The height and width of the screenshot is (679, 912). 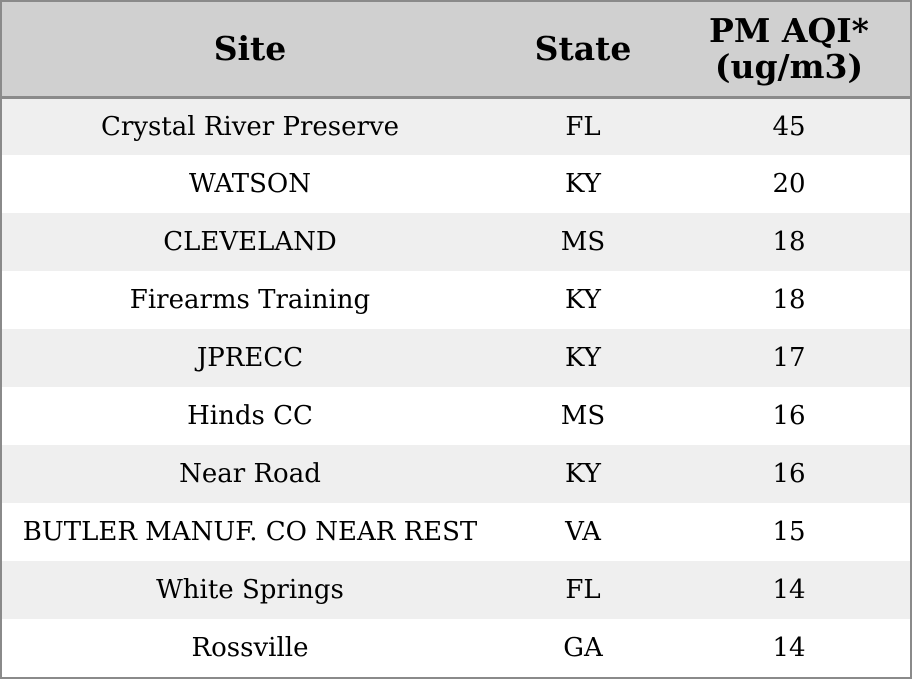 I want to click on cell-aqi: 45, so click(x=789, y=126).